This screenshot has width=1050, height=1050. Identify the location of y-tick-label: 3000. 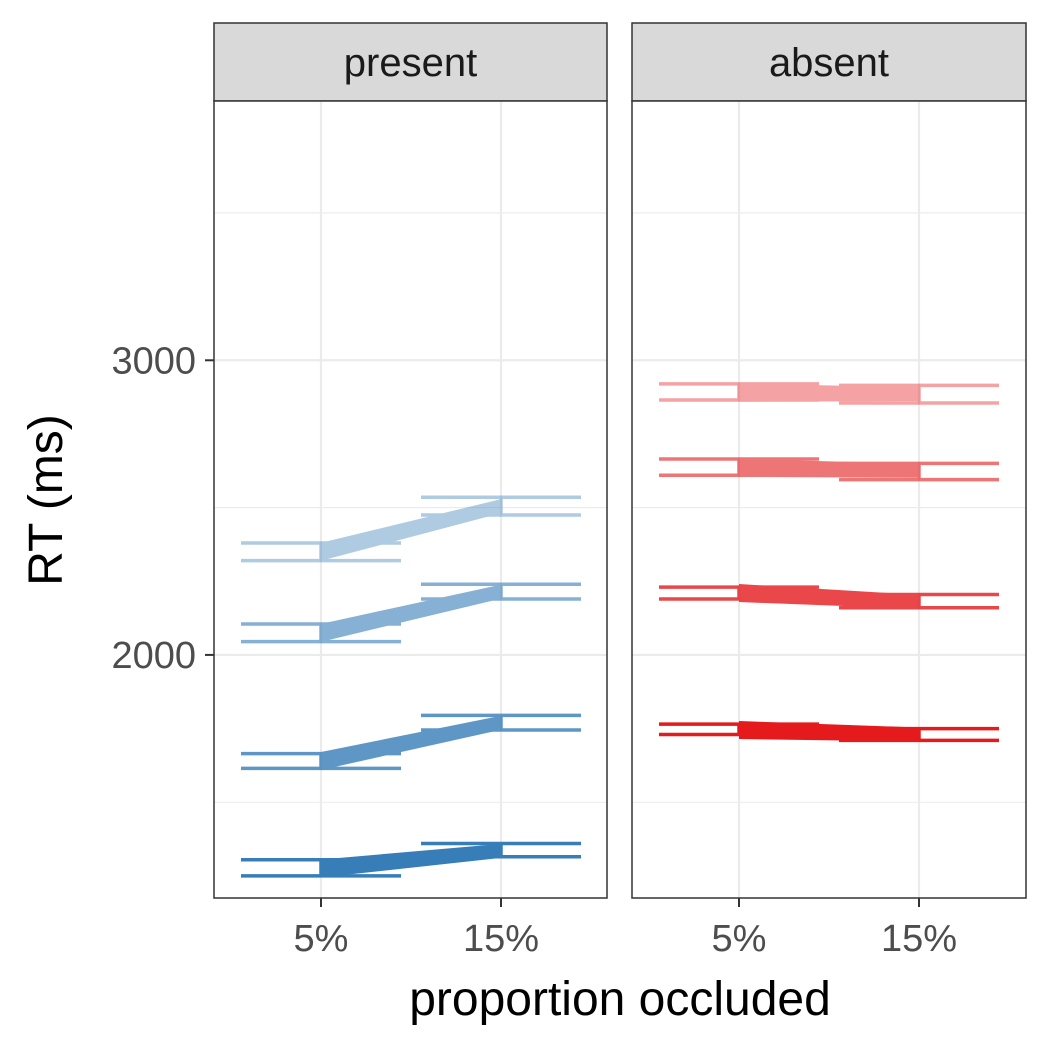
(153, 361).